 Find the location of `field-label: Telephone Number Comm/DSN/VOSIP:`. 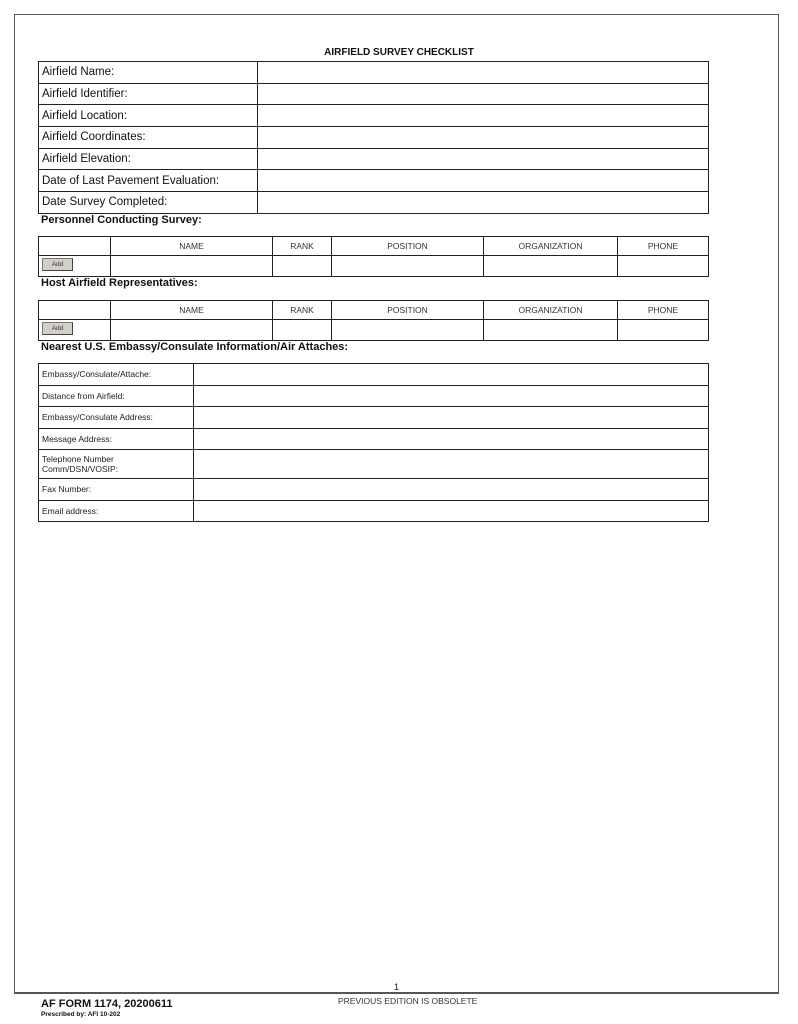

field-label: Telephone Number Comm/DSN/VOSIP: is located at coordinates (116, 464).